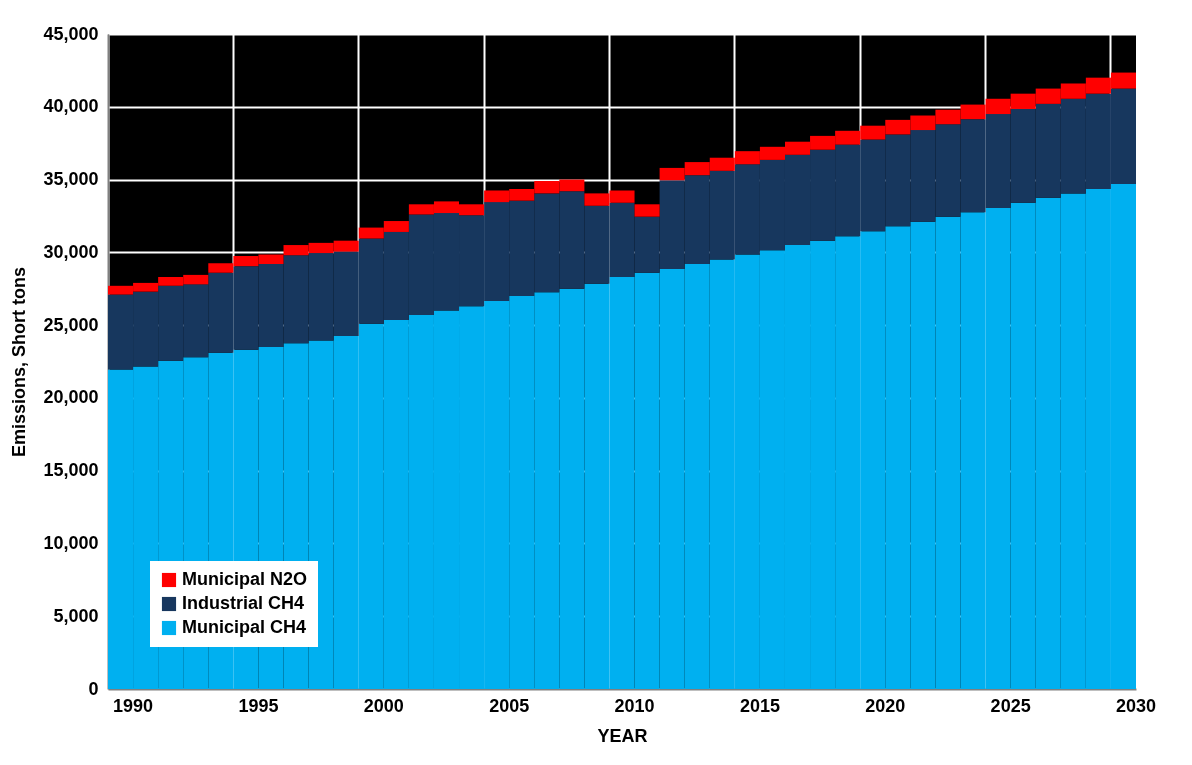 Image resolution: width=1192 pixels, height=765 pixels. Describe the element at coordinates (93, 688) in the screenshot. I see `y-tick-label: 0` at that location.